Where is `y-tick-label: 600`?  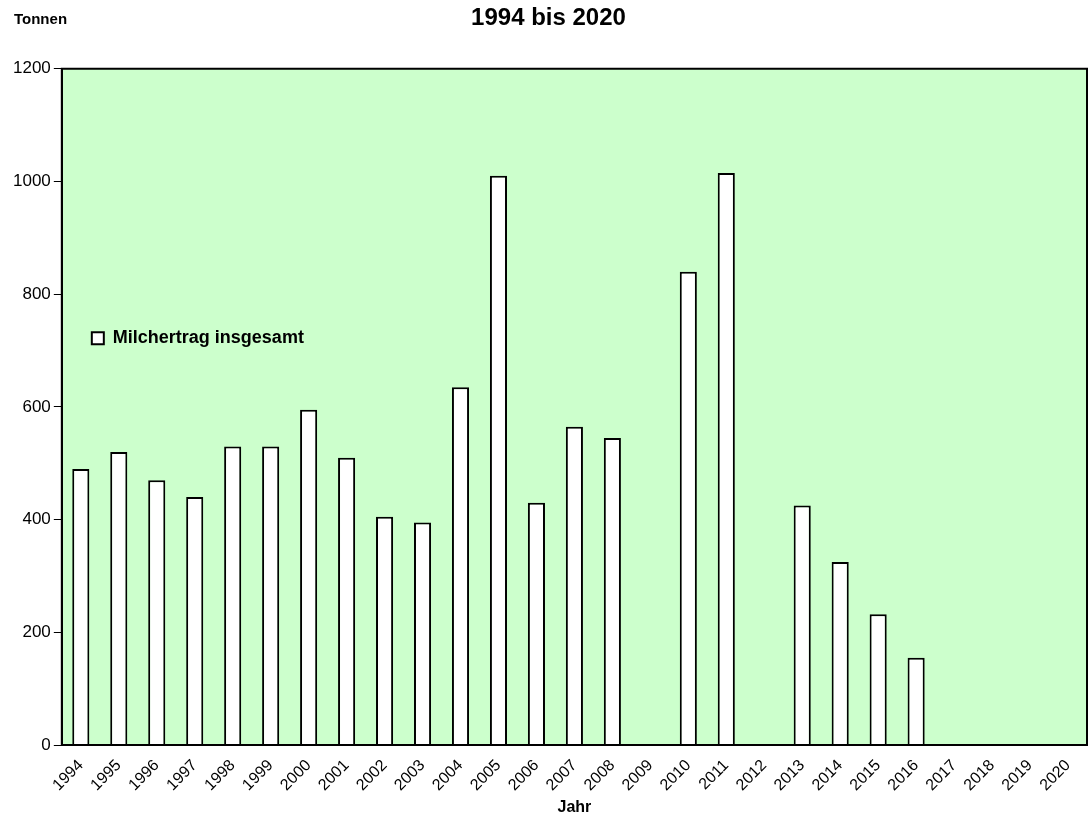 y-tick-label: 600 is located at coordinates (36, 406).